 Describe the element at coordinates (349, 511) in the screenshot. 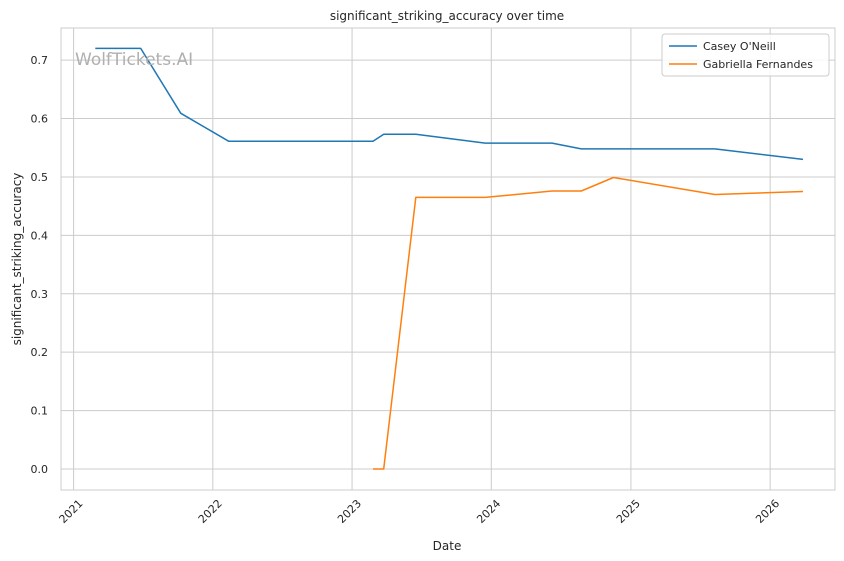

I see `x-tick-label: 2023` at that location.